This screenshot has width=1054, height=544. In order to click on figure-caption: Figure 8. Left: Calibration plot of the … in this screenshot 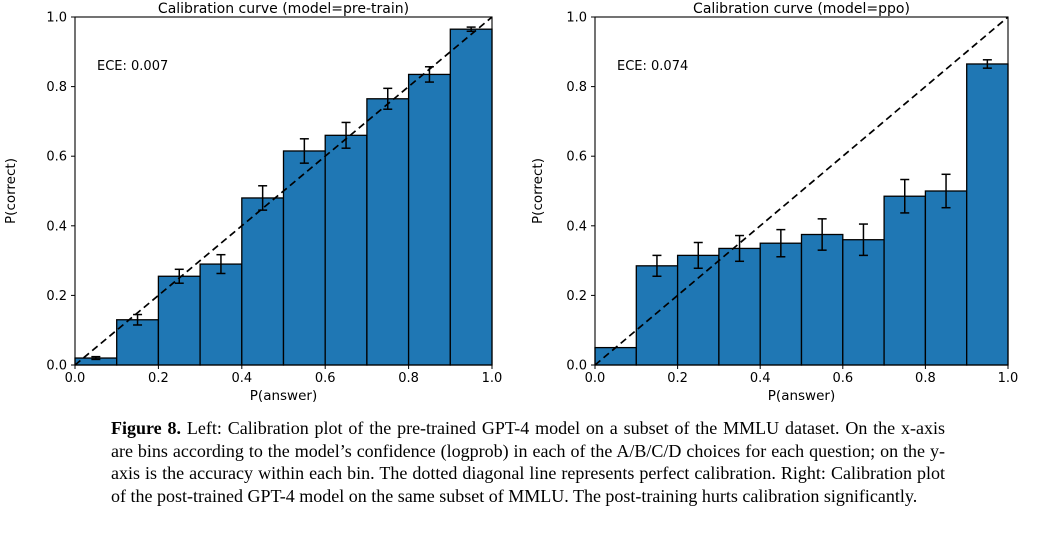, I will do `click(528, 462)`.